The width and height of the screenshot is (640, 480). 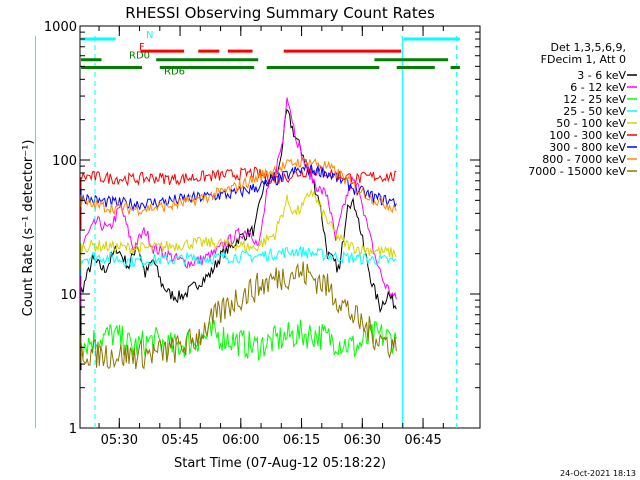 What do you see at coordinates (179, 440) in the screenshot?
I see `x-tick-label: 05:45` at bounding box center [179, 440].